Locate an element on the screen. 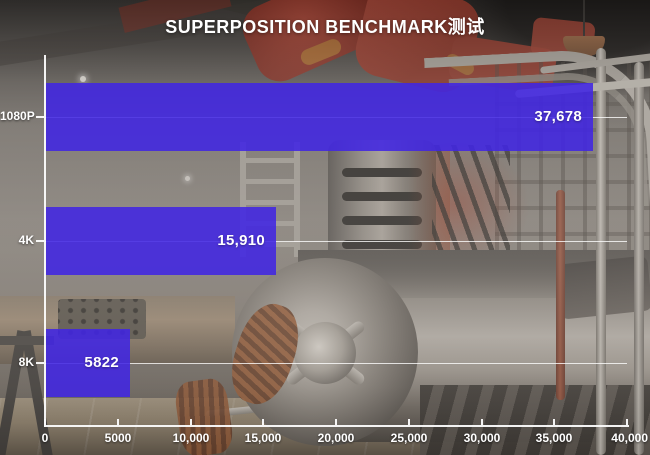  x-tick-label: 0 is located at coordinates (45, 438).